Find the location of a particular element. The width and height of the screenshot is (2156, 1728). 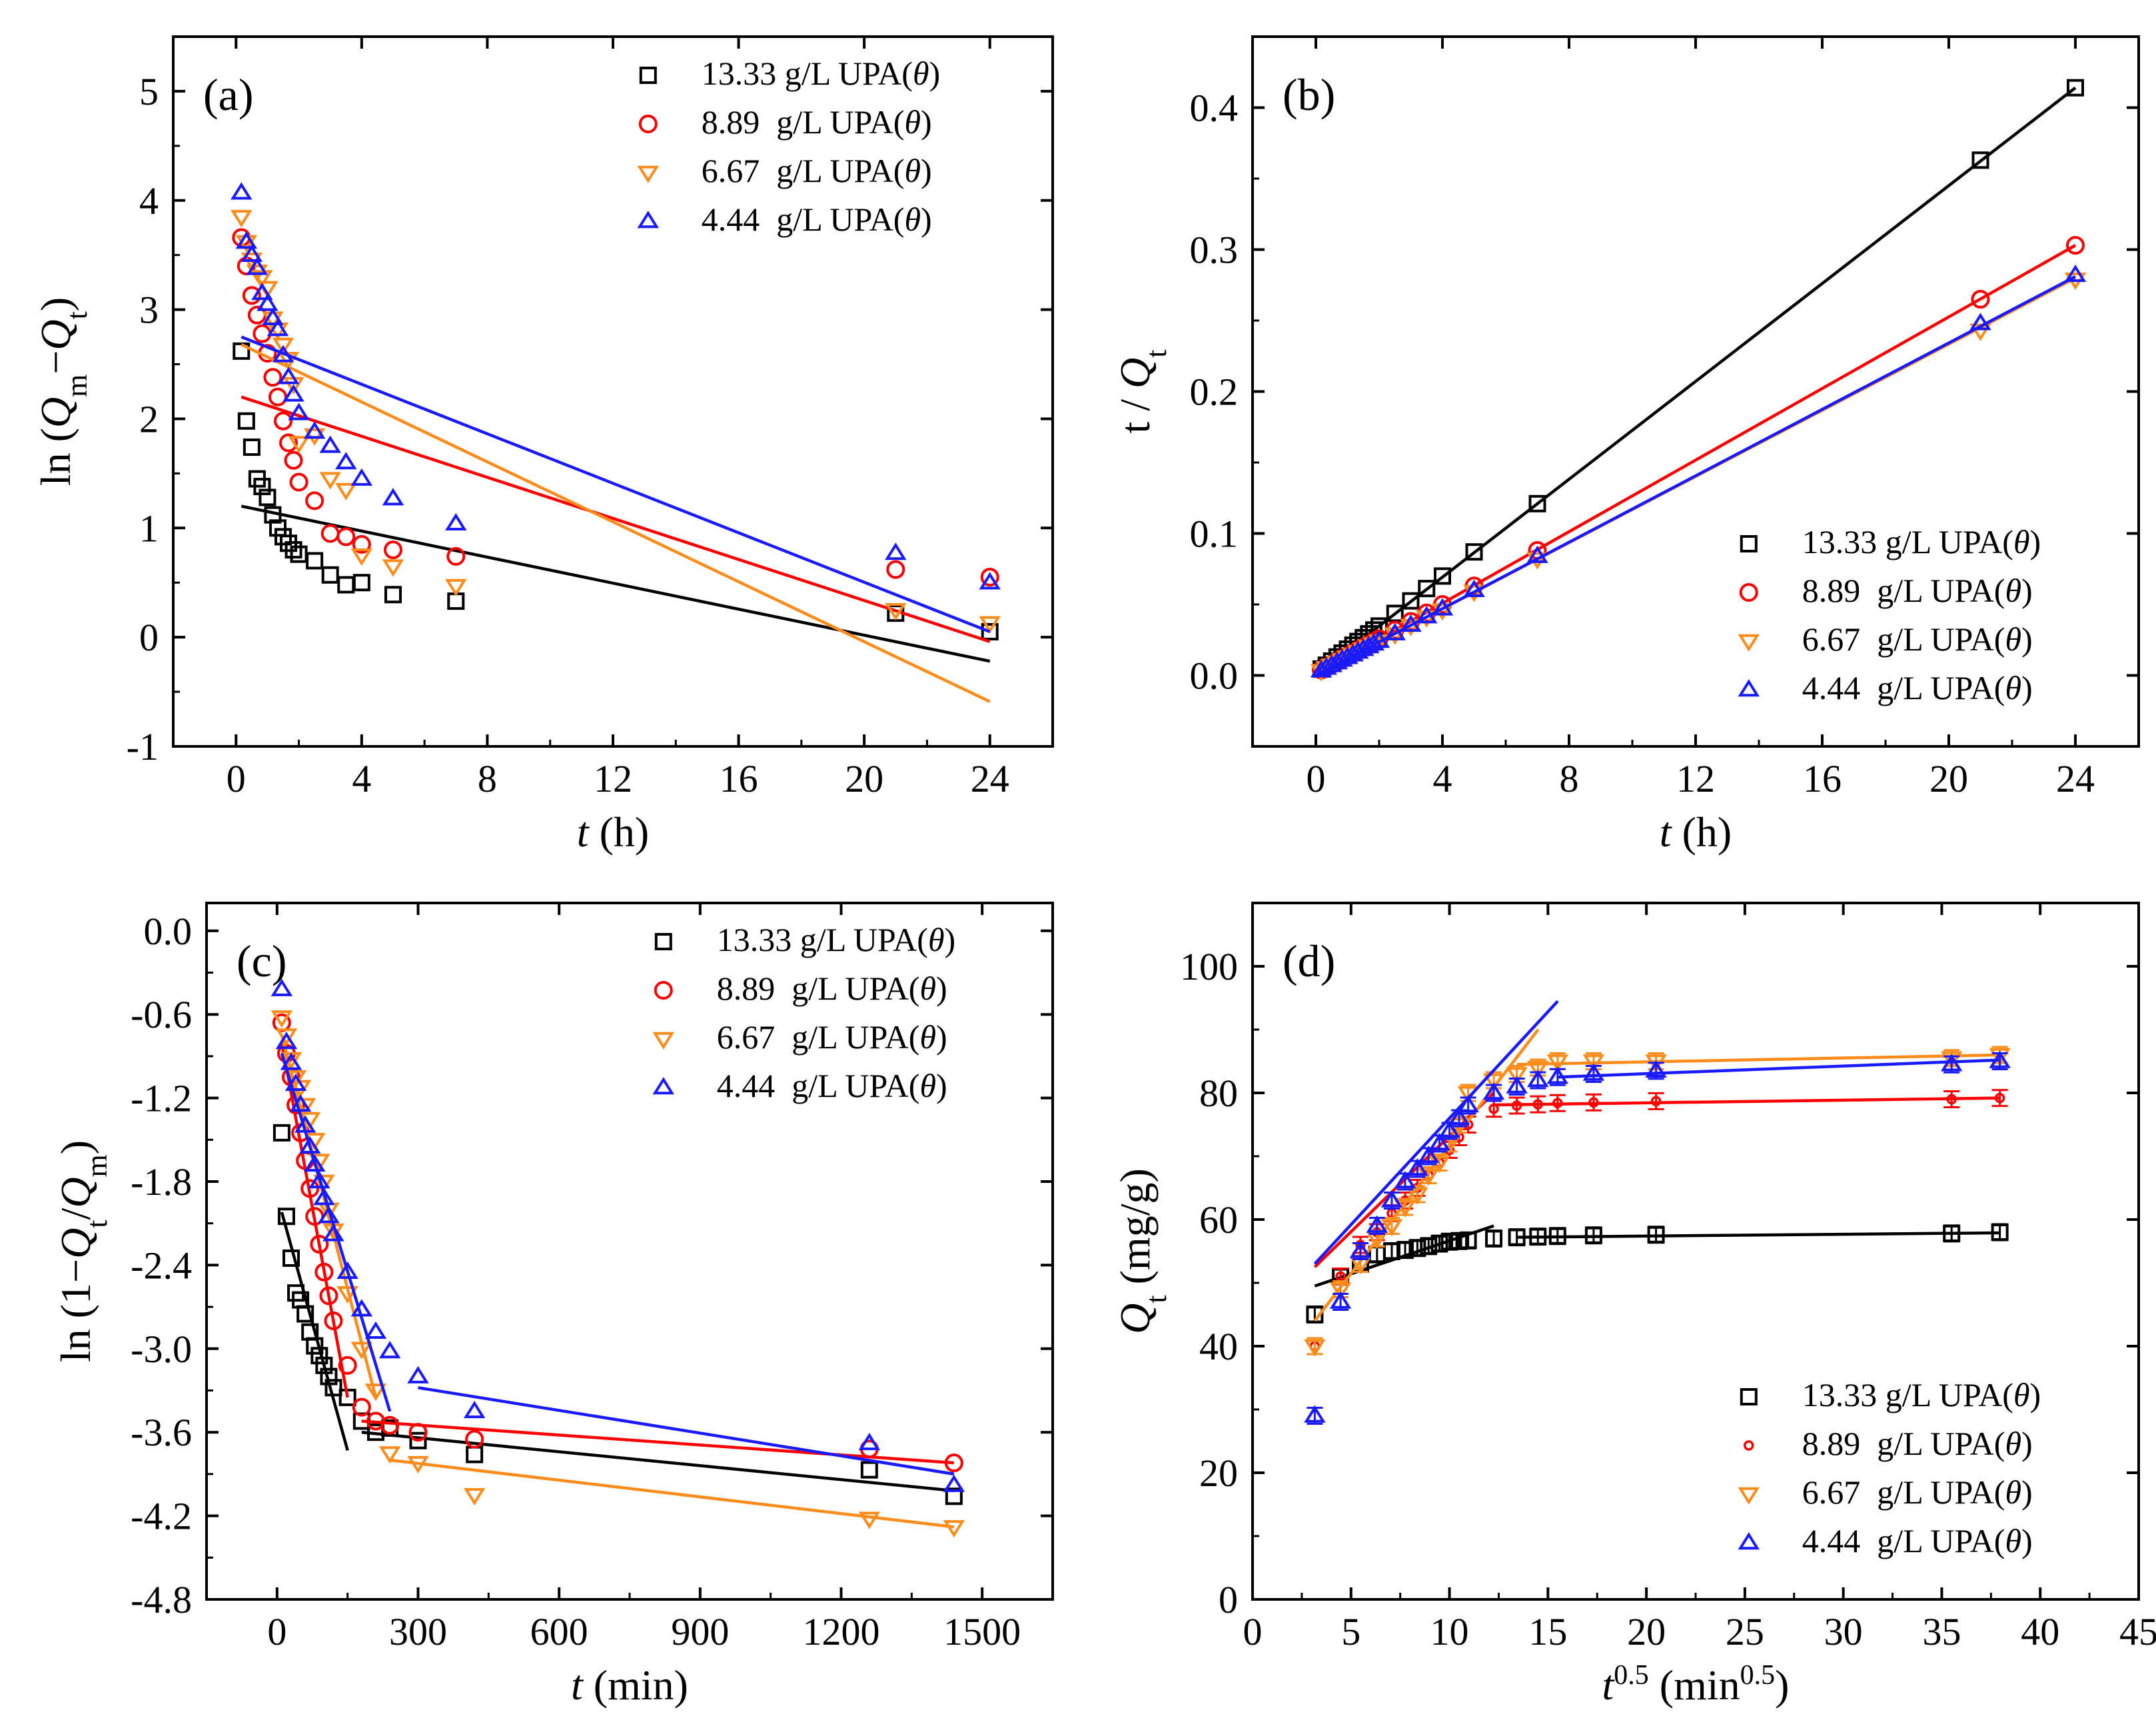

y-tick-label: -3.0 is located at coordinates (161, 1349).